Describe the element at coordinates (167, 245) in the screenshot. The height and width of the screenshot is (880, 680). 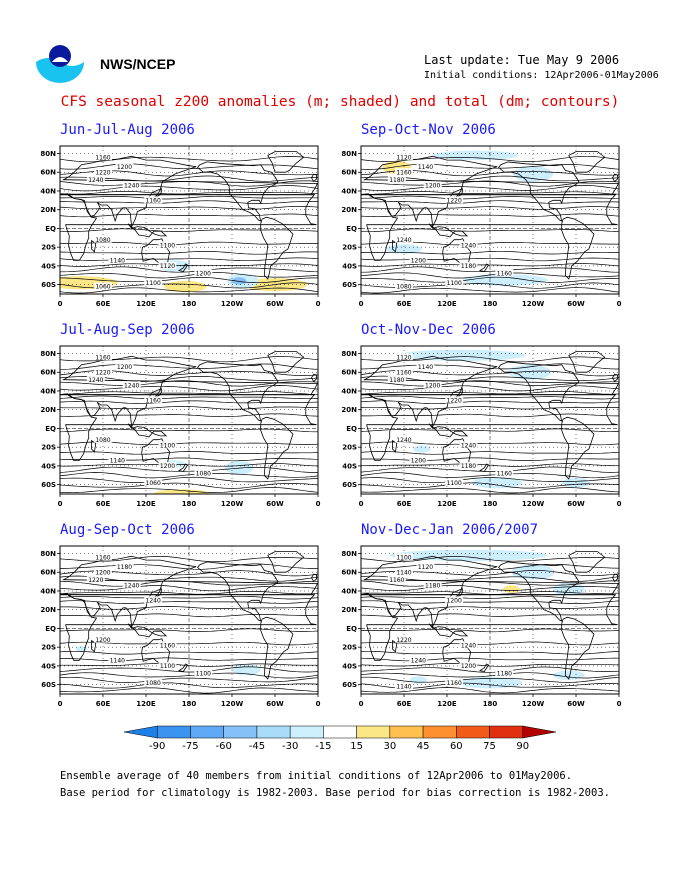
I see `contour-label: 1100` at that location.